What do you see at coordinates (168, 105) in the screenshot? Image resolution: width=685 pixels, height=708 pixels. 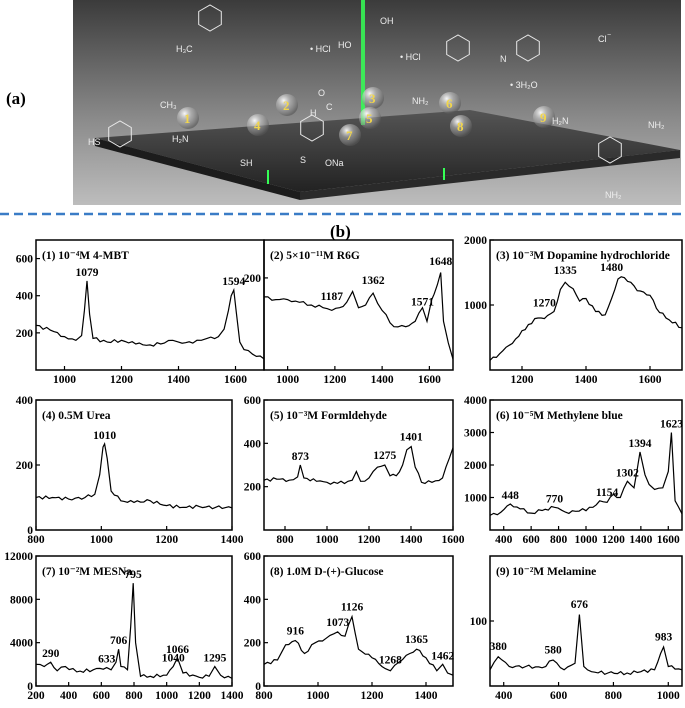 I see `scene-annotation-ch3: CH₃` at bounding box center [168, 105].